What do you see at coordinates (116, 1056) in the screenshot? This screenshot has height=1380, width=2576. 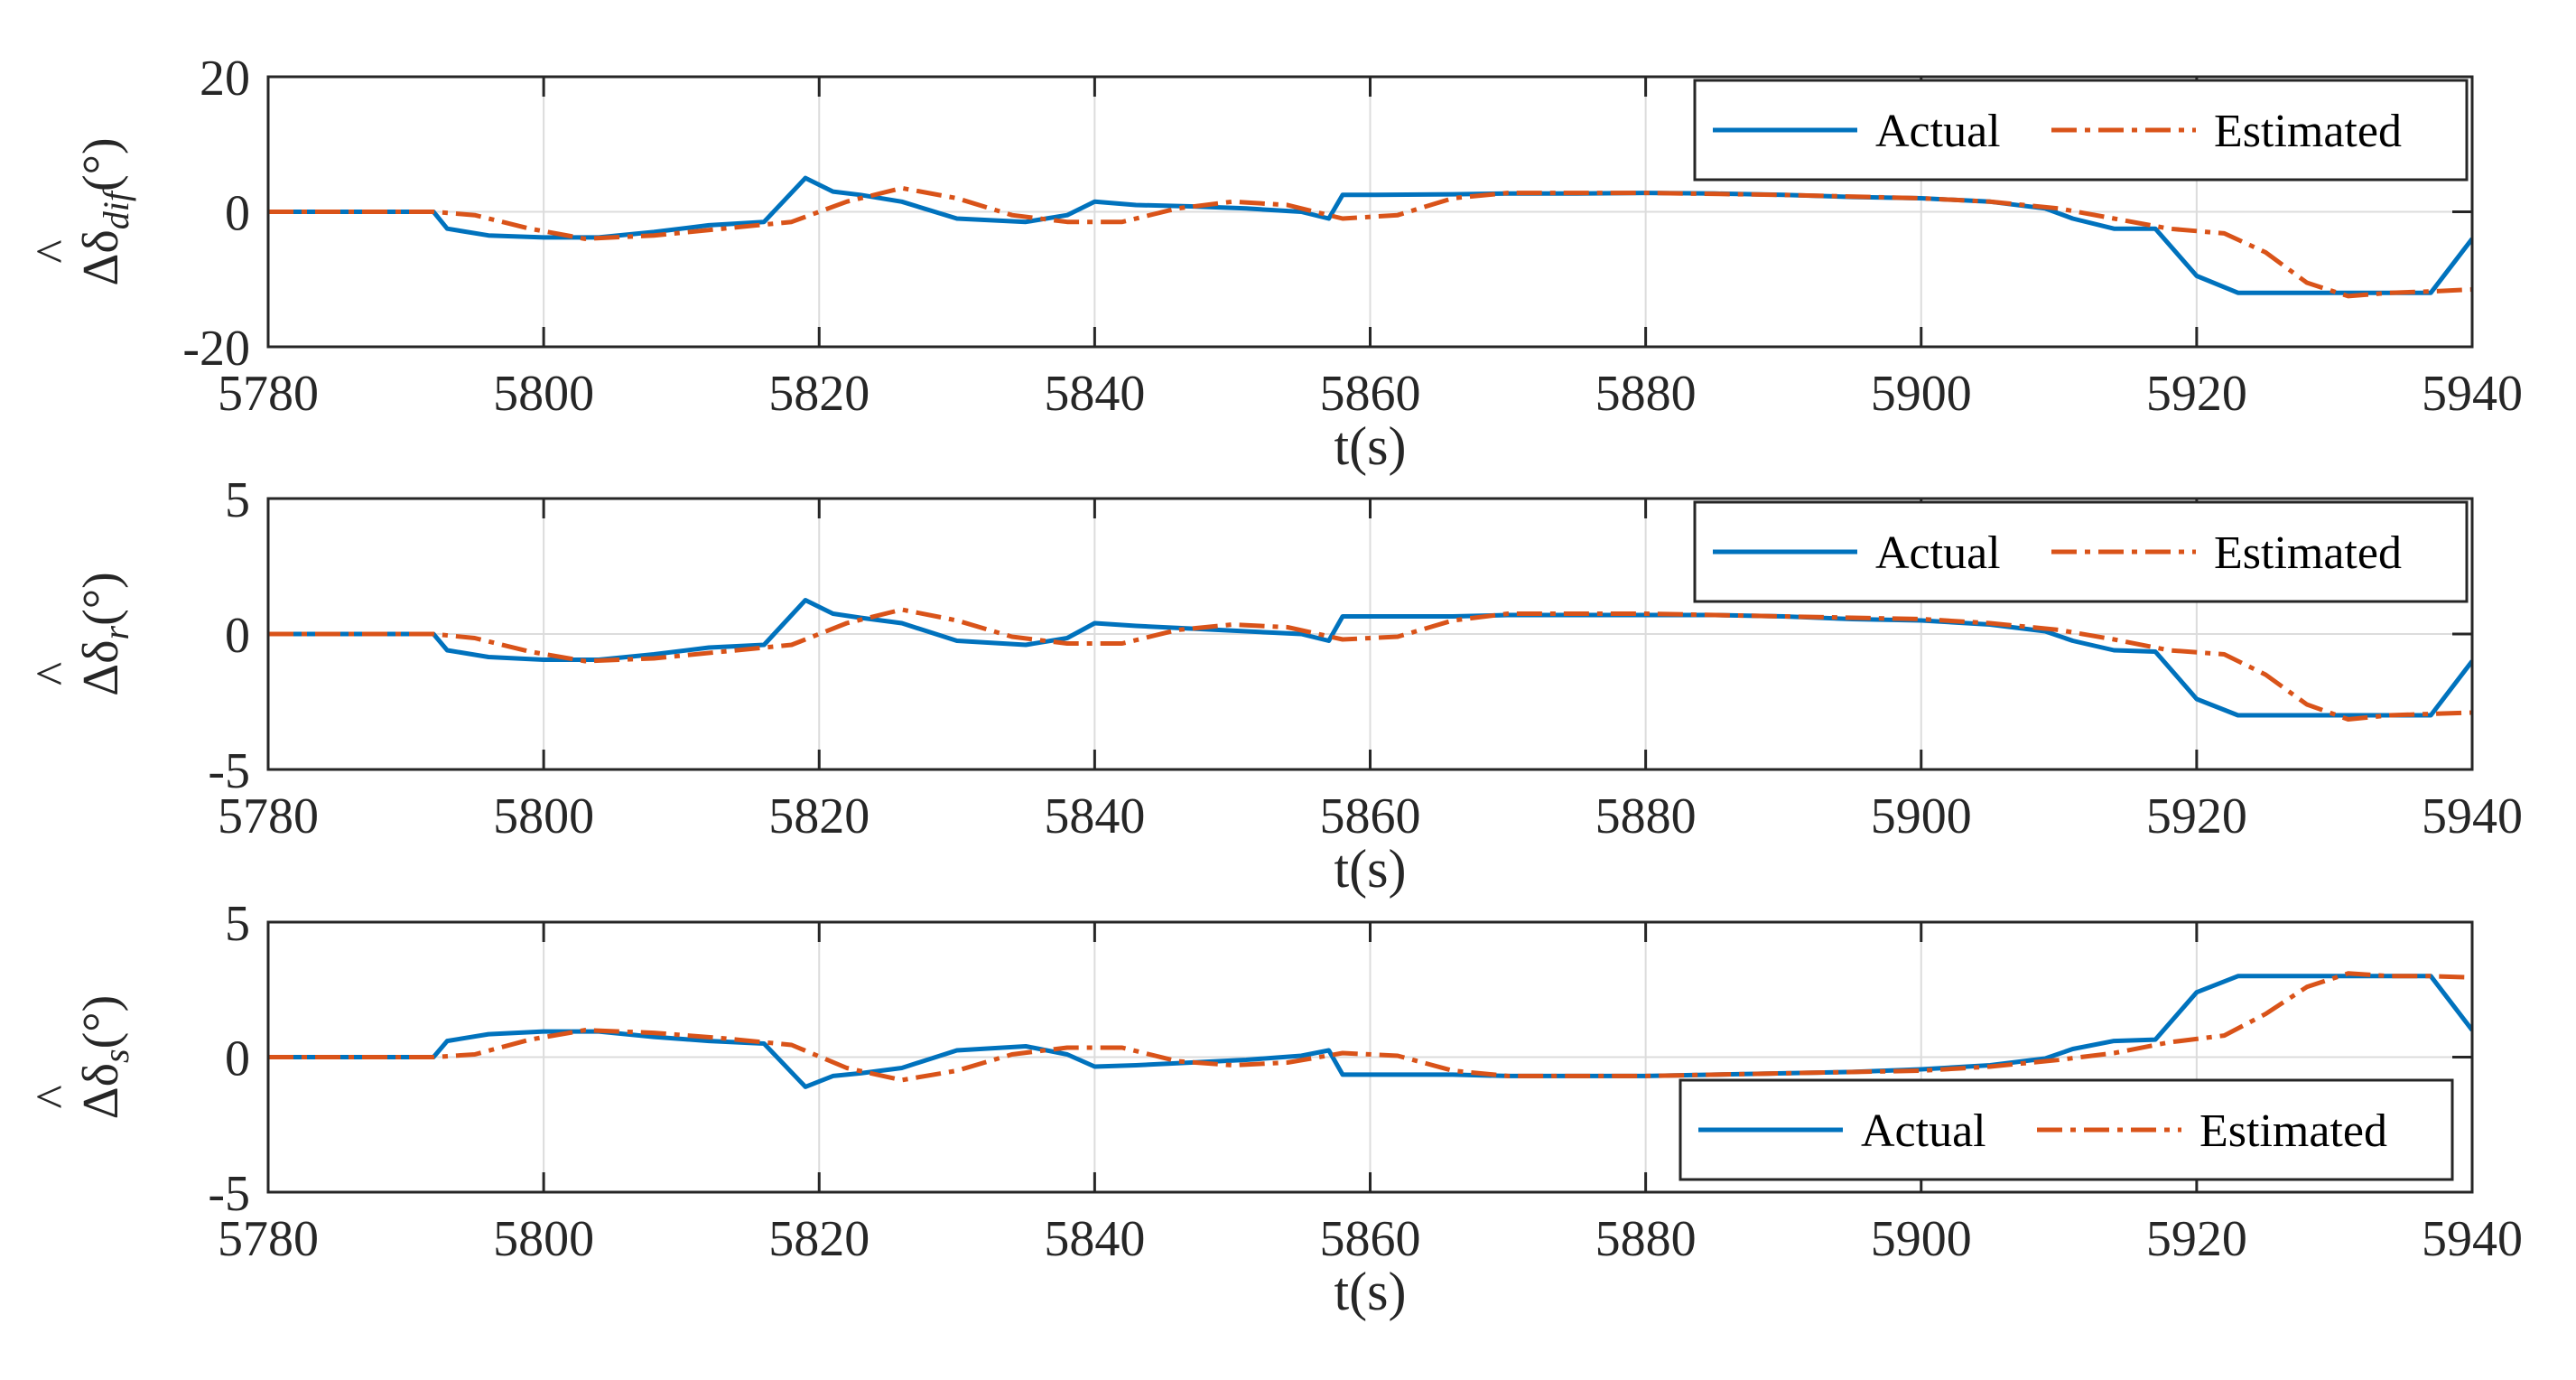 I see `y-label-sub: s` at bounding box center [116, 1056].